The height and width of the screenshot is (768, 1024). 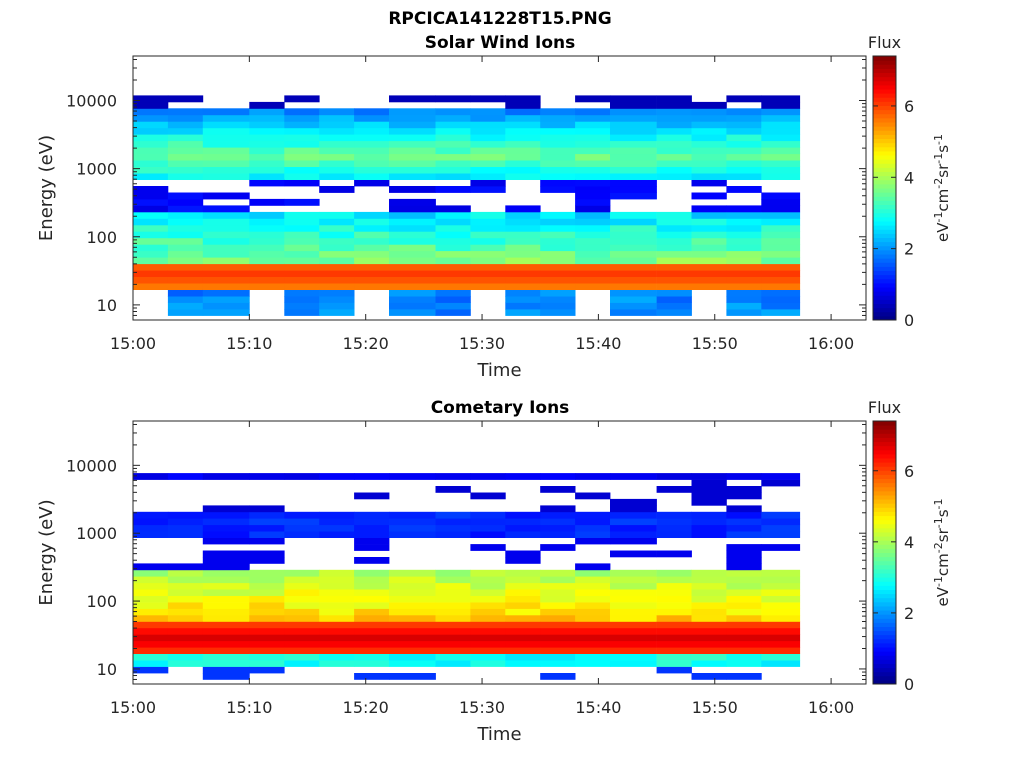 I want to click on colorbar-tick-label: 2, so click(x=909, y=613).